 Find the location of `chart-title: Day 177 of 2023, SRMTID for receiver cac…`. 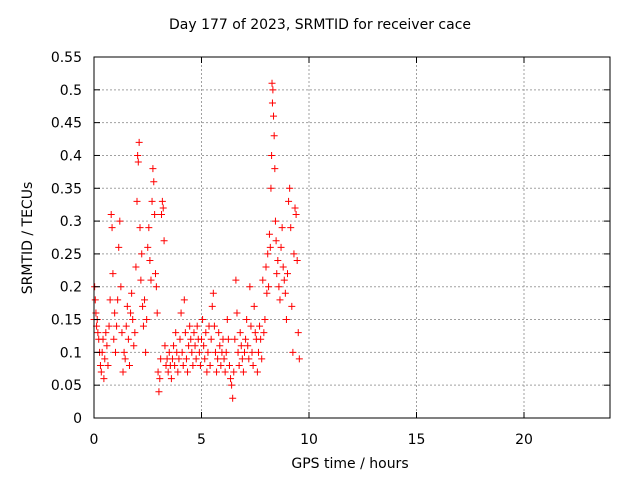

chart-title: Day 177 of 2023, SRMTID for receiver cac… is located at coordinates (320, 25).